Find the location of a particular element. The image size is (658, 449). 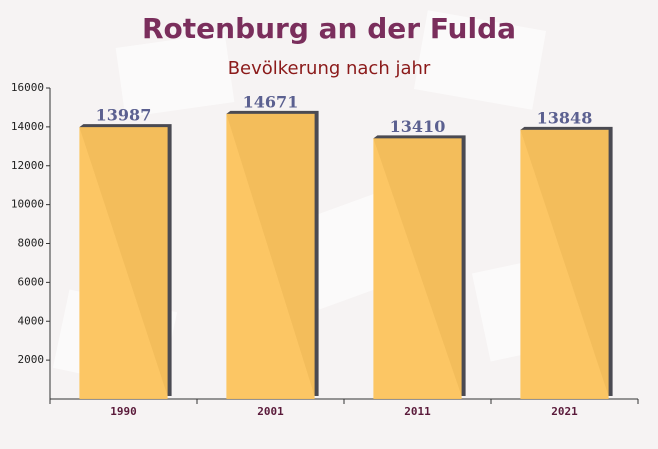

x-tick-label: 2021 is located at coordinates (564, 411).